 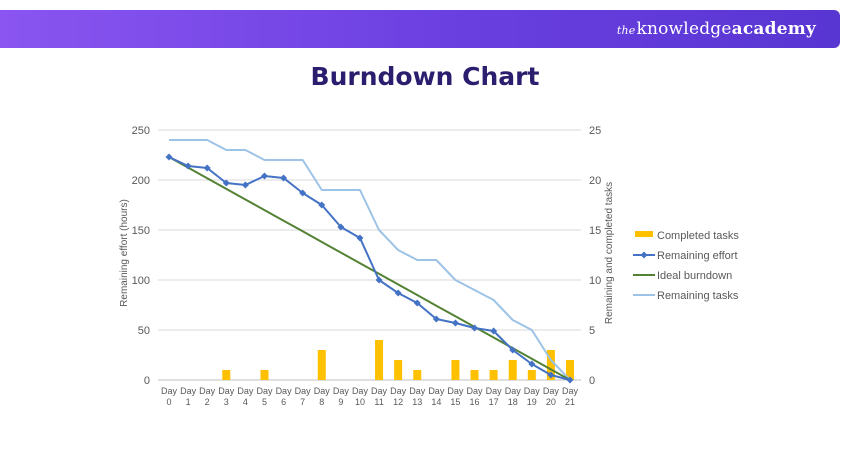 I want to click on x-tick-label: Day 10, so click(x=360, y=396).